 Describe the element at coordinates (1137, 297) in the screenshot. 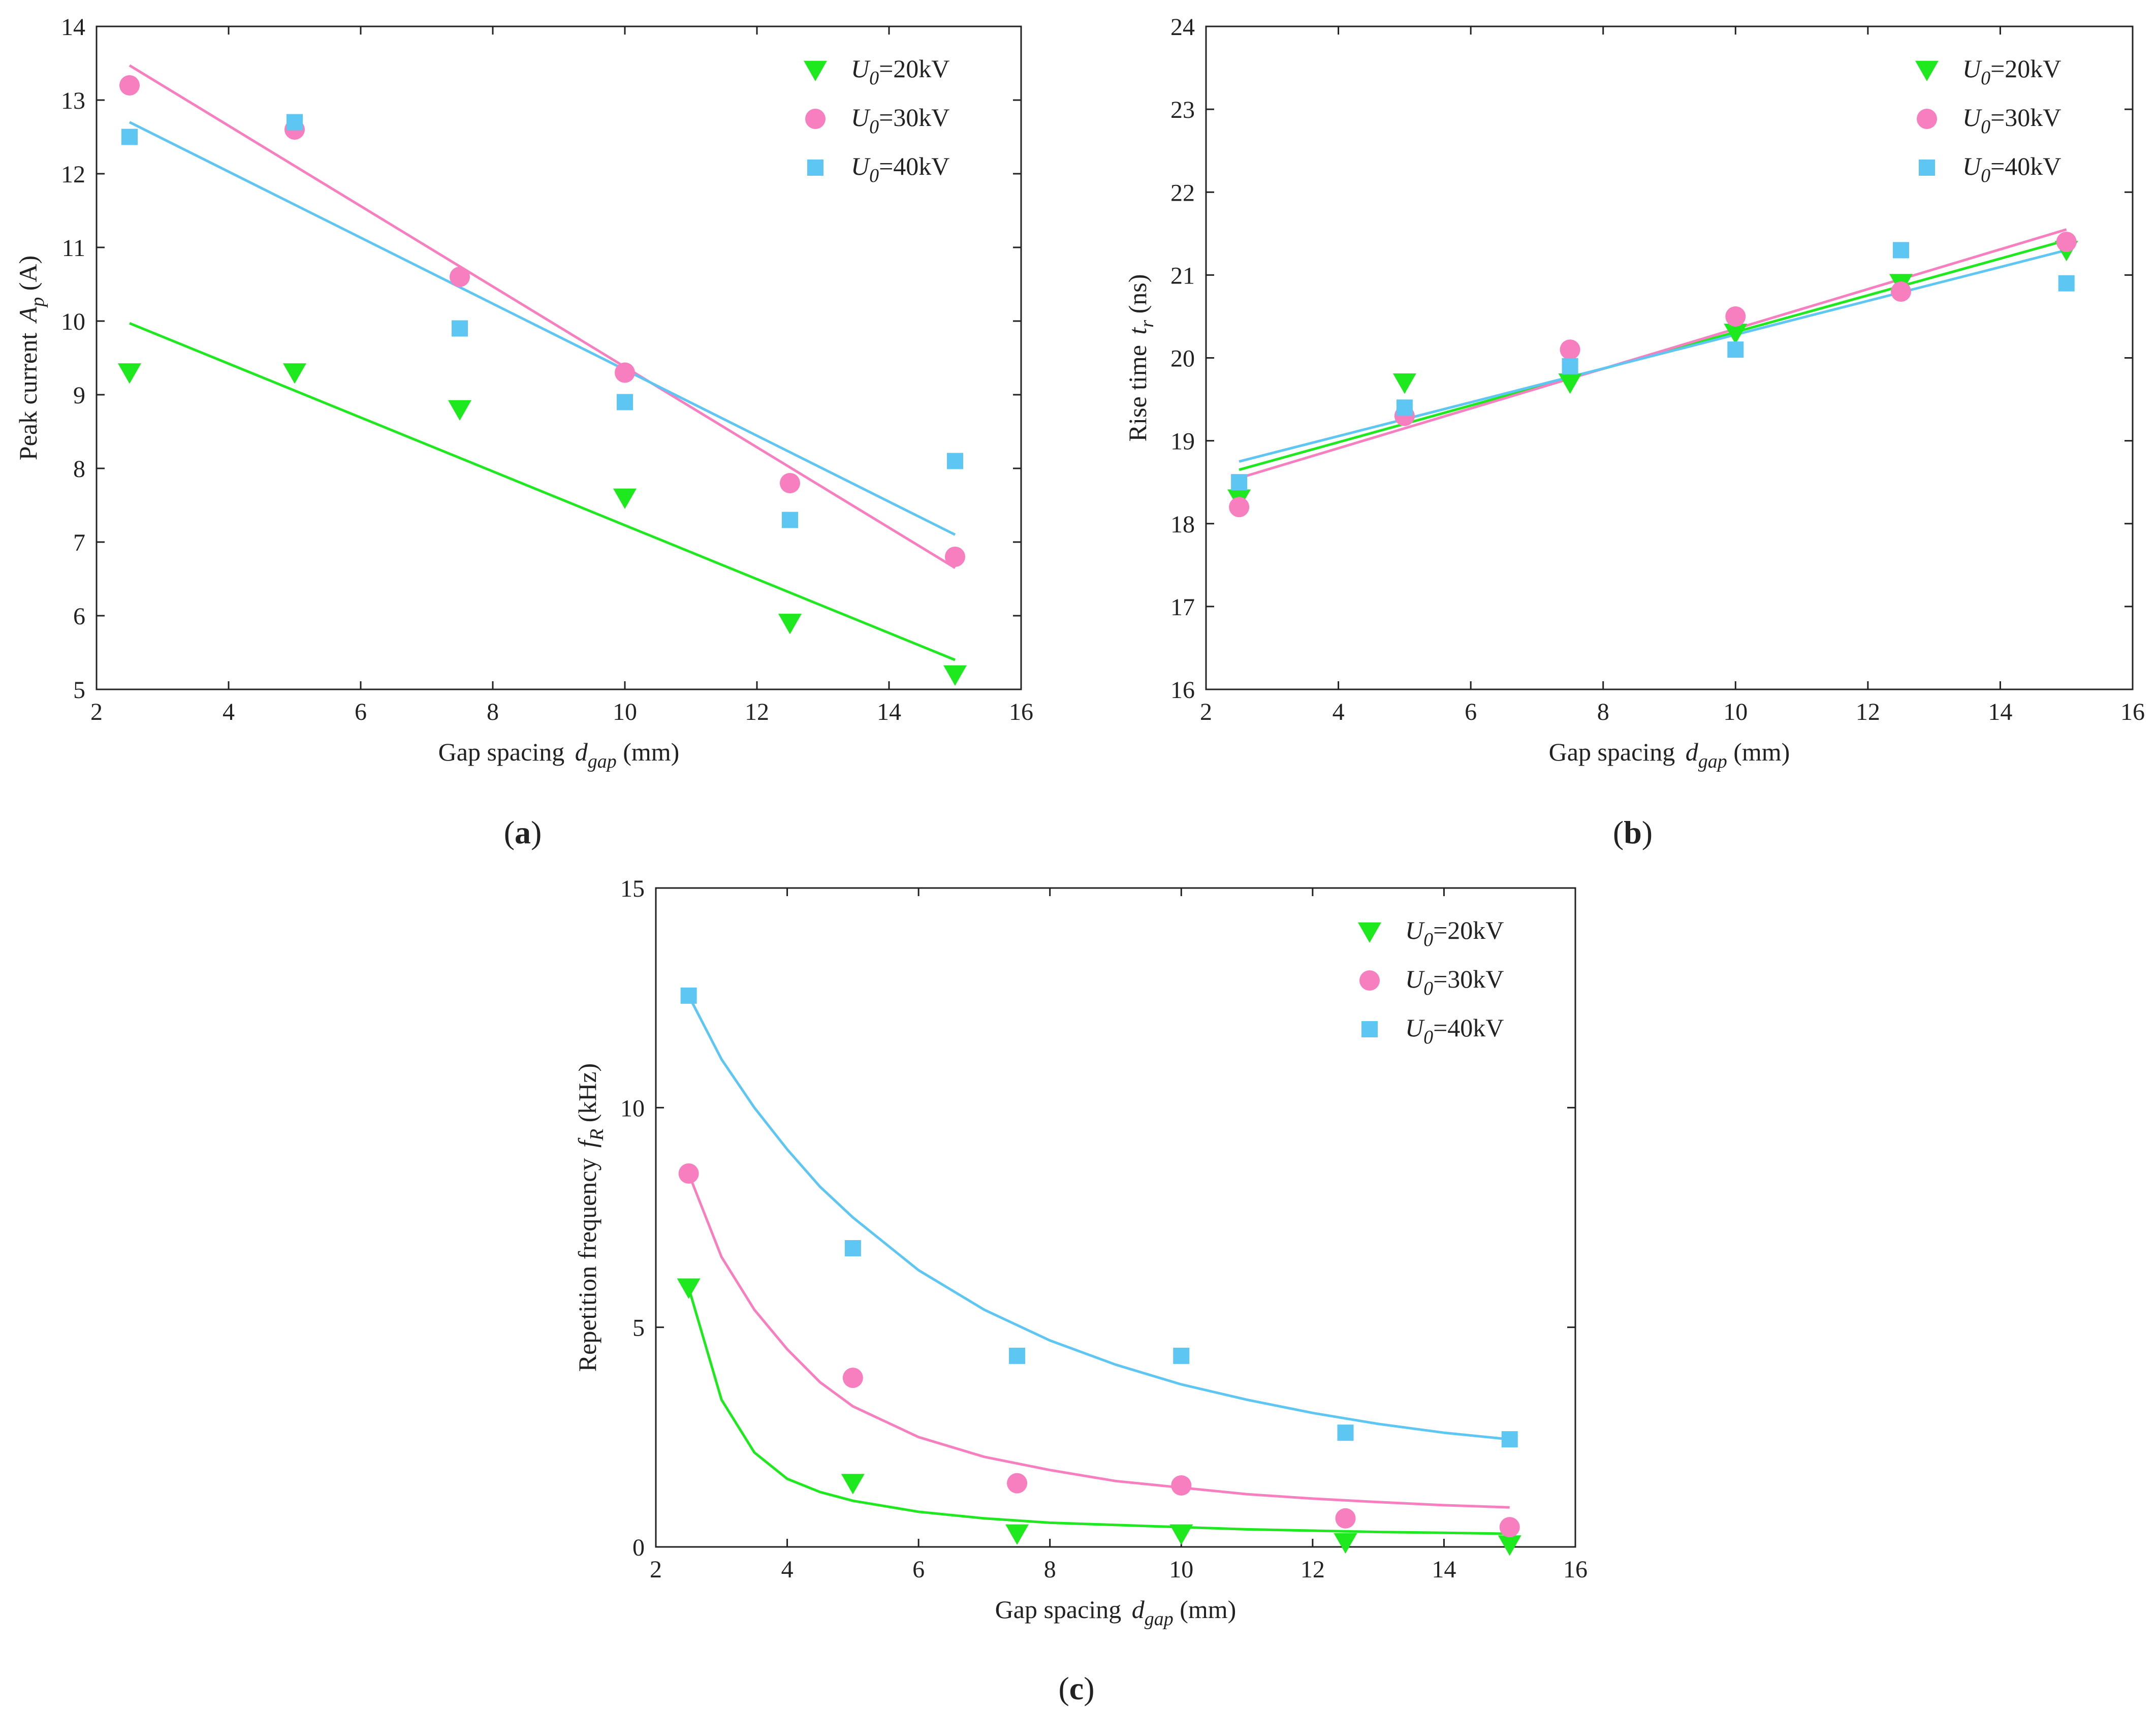

I see `y-axis-label-unit: (ns)` at that location.